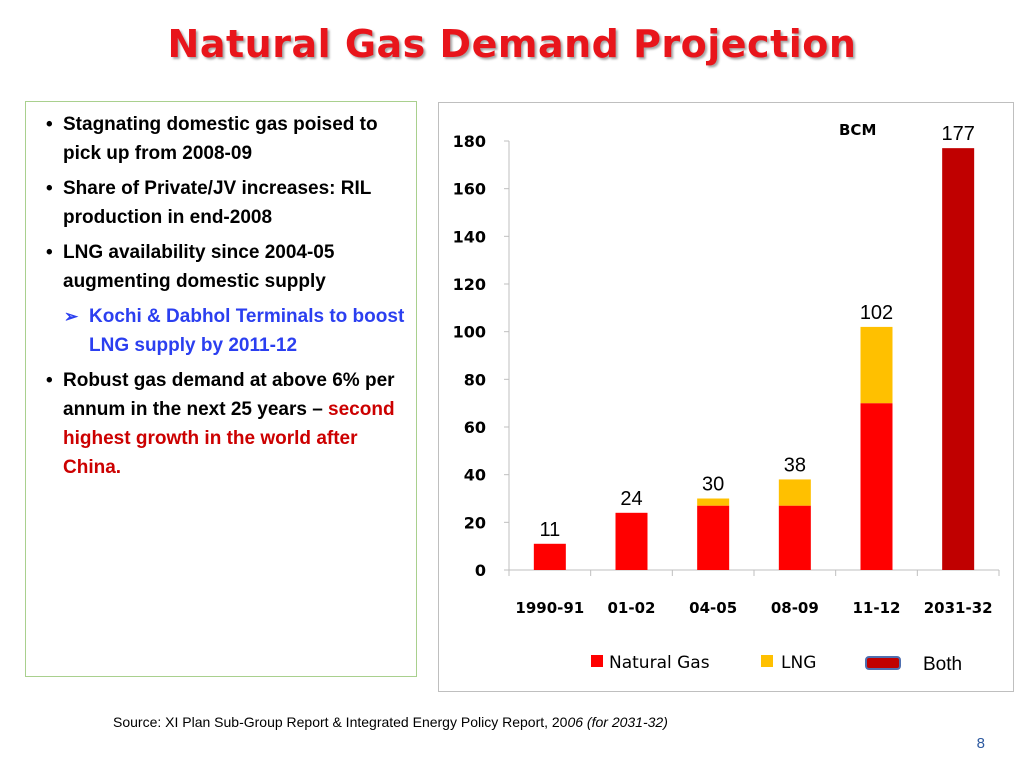  Describe the element at coordinates (469, 284) in the screenshot. I see `y-tick-label: 120` at that location.